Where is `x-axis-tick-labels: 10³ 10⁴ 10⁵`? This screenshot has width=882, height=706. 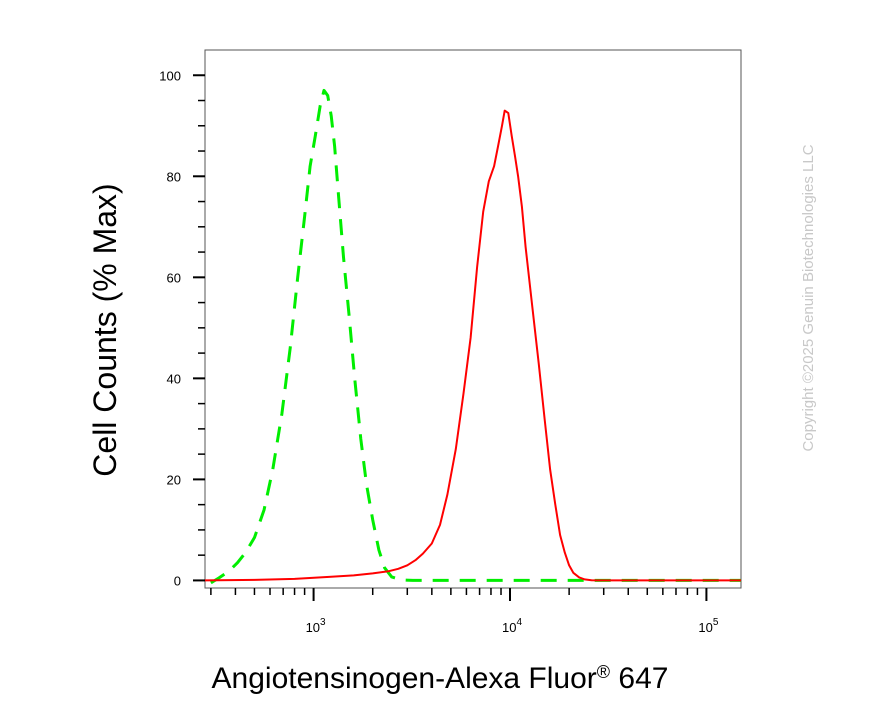 x-axis-tick-labels: 10³ 10⁴ 10⁵ is located at coordinates (512, 626).